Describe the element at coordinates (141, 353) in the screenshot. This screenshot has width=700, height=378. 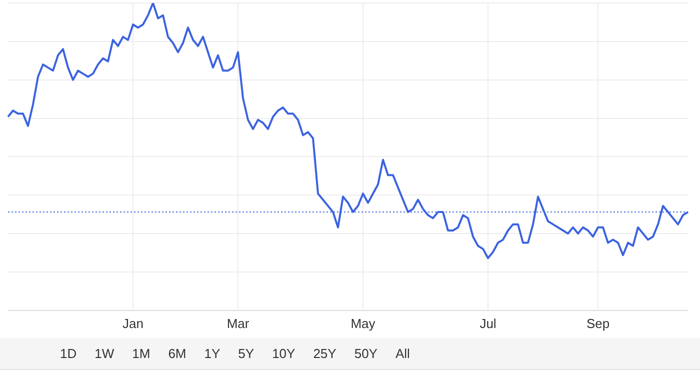
I see `text: 1M` at that location.